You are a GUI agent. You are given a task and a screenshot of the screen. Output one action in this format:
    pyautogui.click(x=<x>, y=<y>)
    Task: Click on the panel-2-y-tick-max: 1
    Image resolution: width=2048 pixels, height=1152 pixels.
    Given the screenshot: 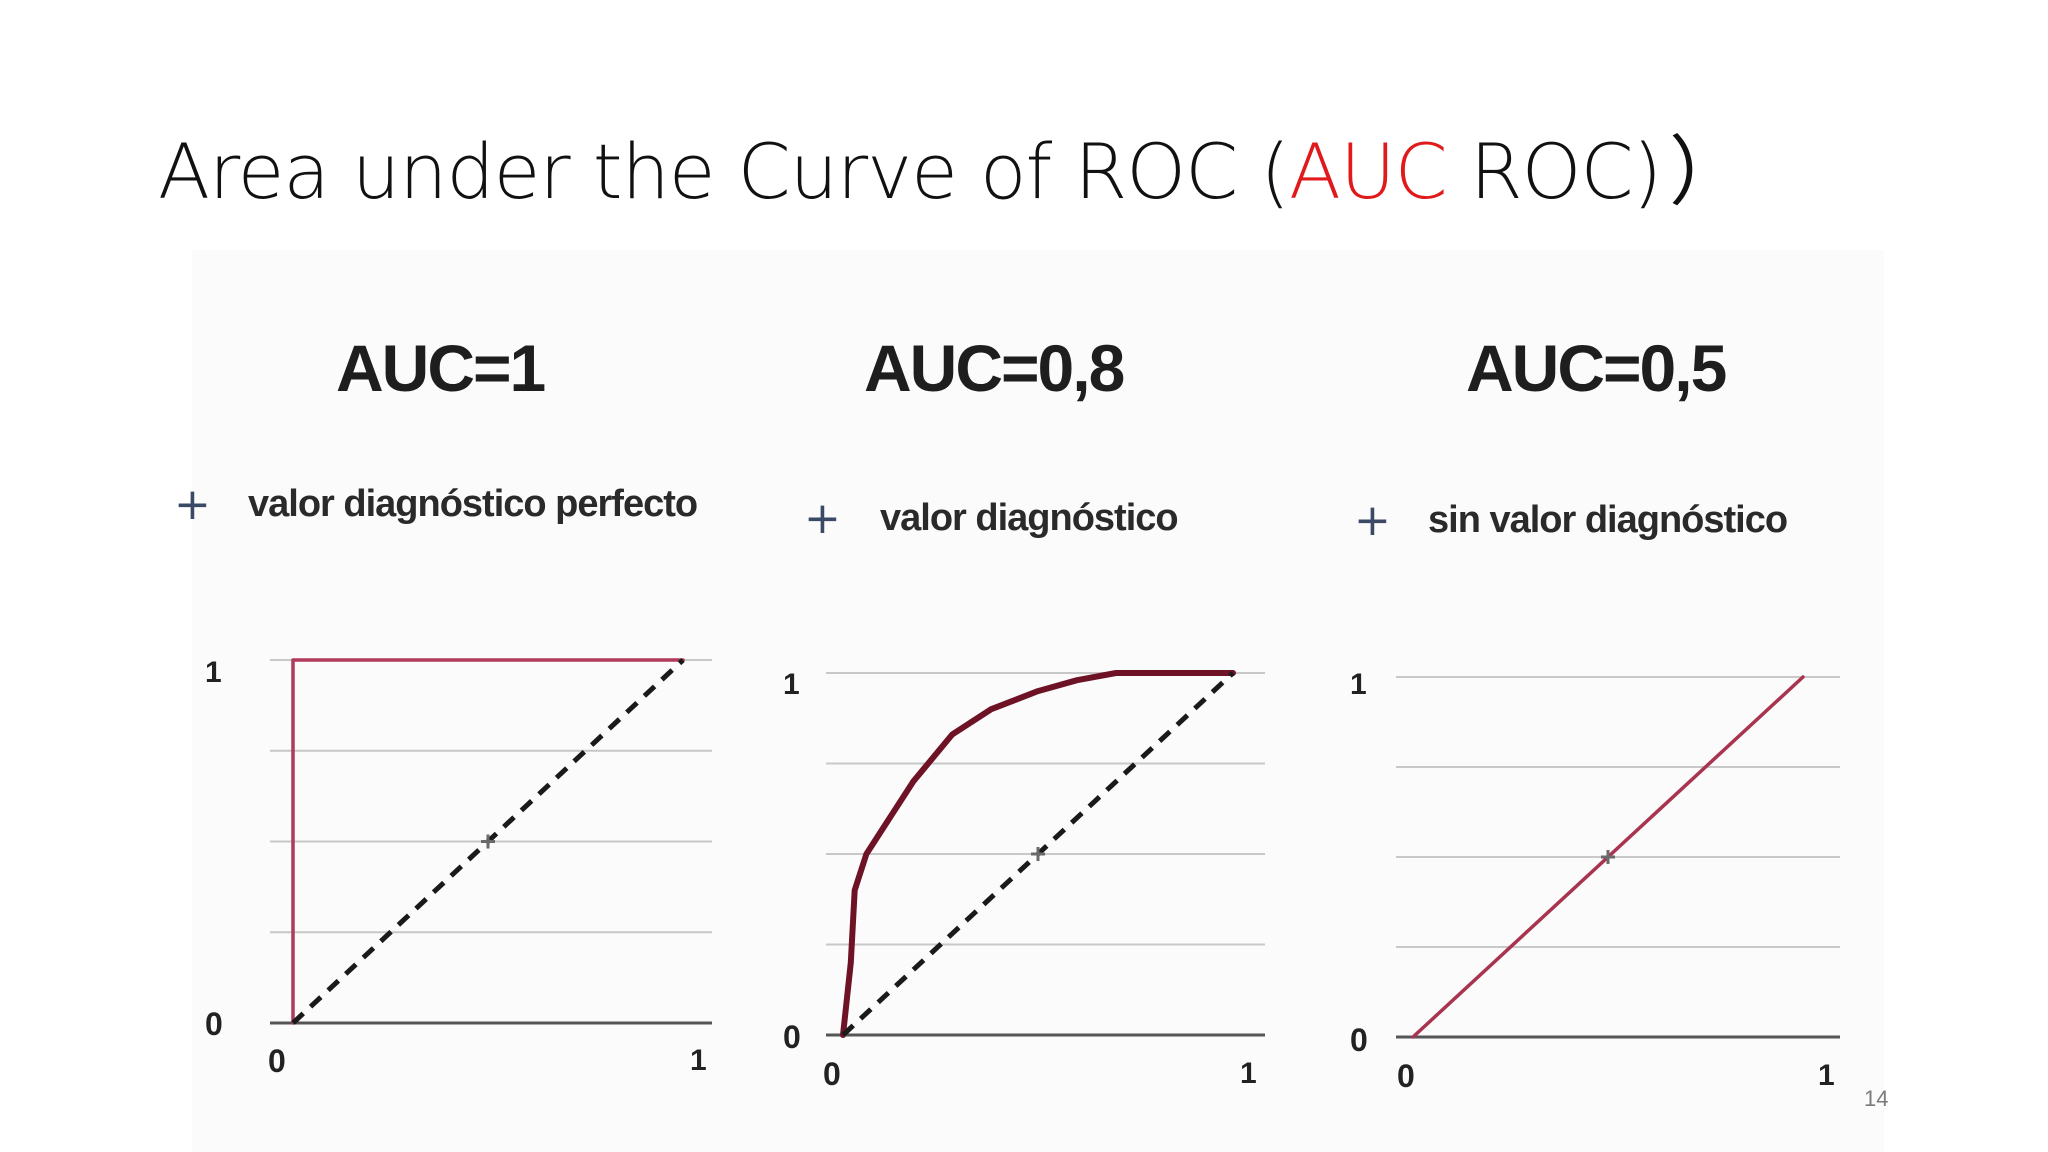 What is the action you would take?
    pyautogui.click(x=791, y=684)
    